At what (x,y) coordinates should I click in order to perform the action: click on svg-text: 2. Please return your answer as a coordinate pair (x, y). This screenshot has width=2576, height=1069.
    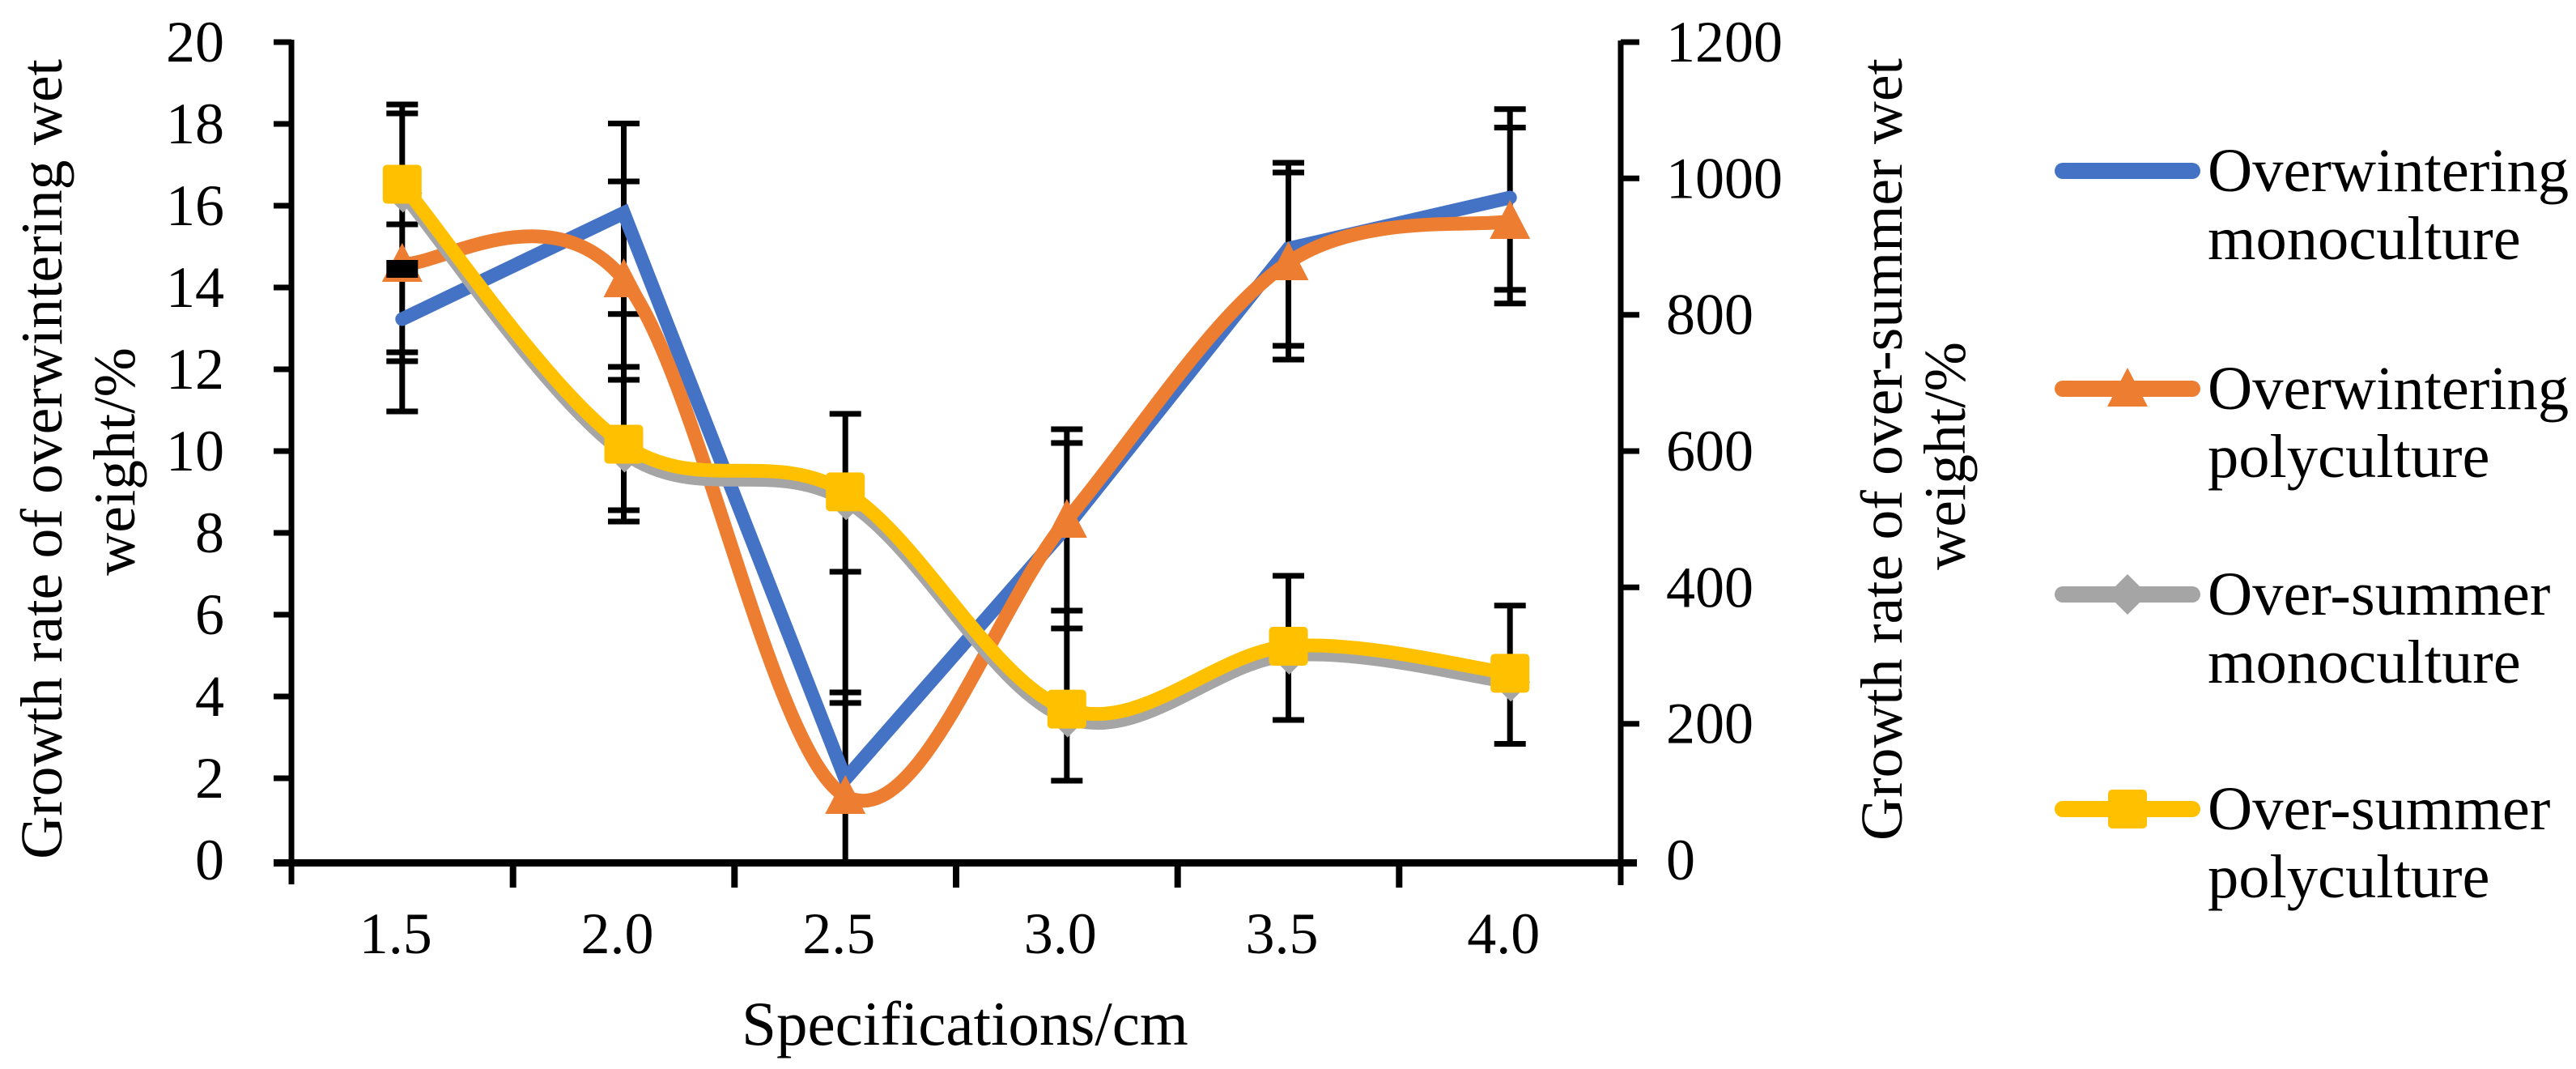
    Looking at the image, I should click on (210, 778).